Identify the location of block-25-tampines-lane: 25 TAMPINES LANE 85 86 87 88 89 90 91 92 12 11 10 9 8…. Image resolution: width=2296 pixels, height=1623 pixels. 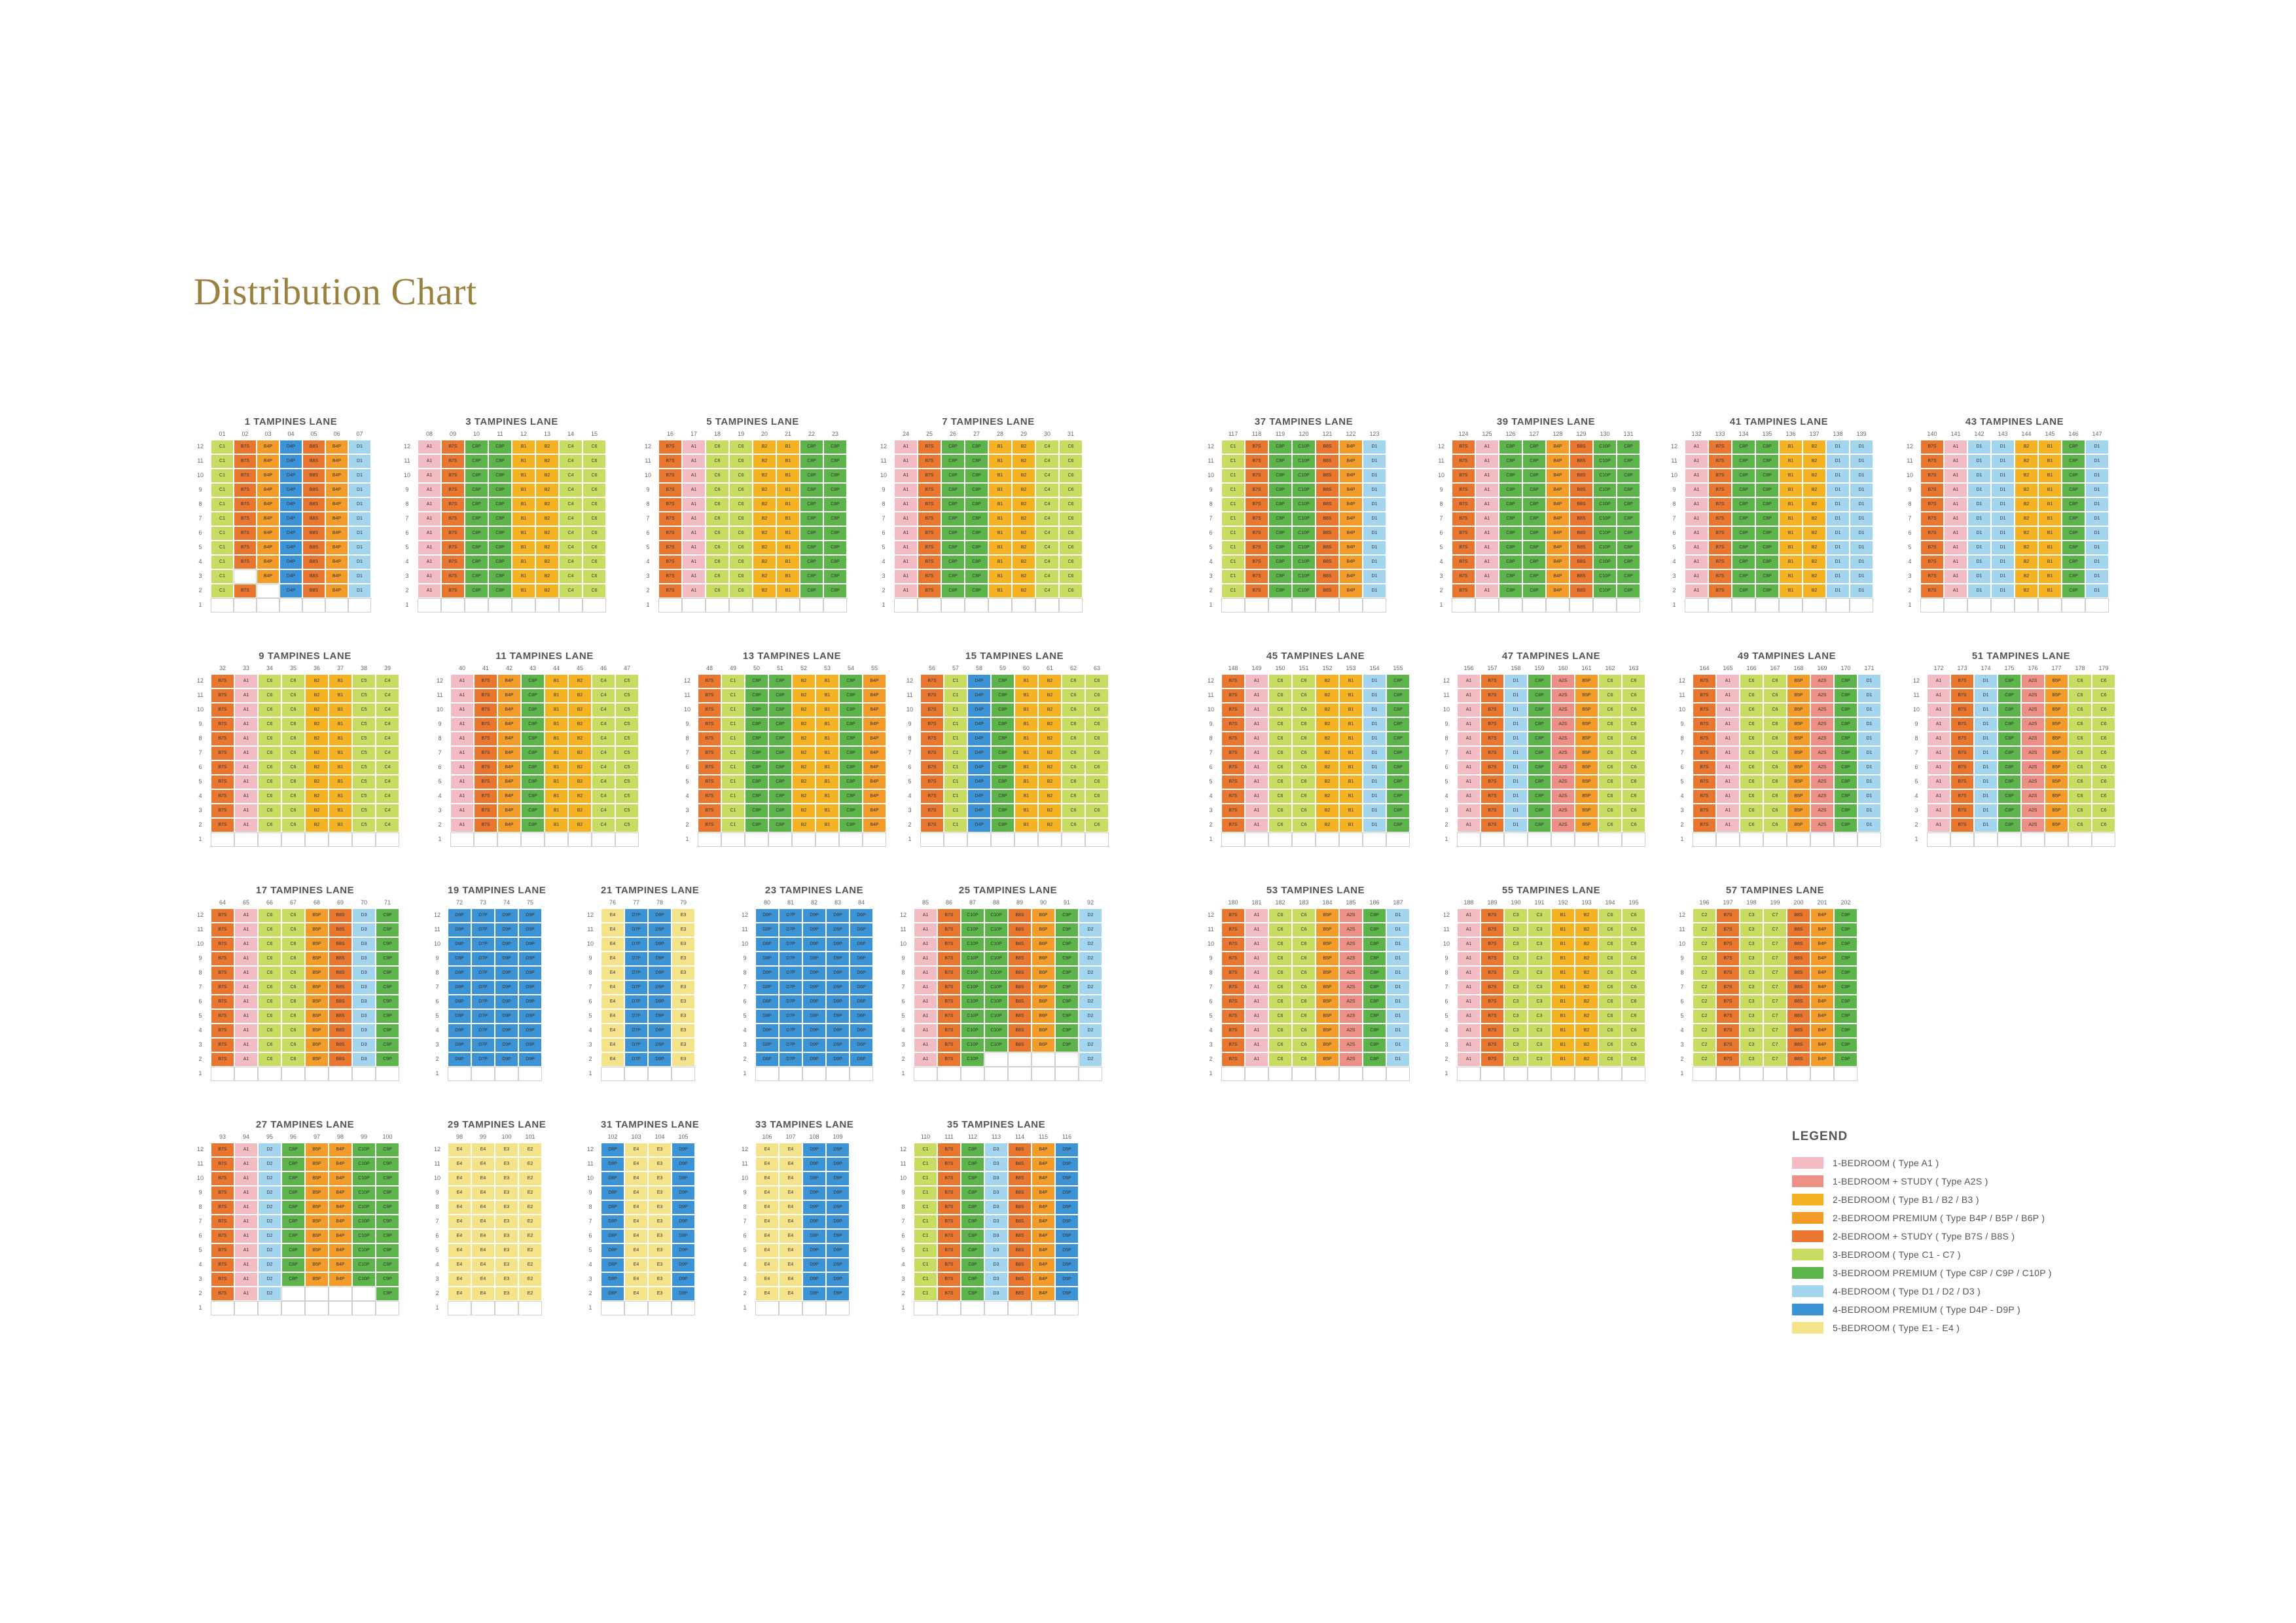
(999, 983).